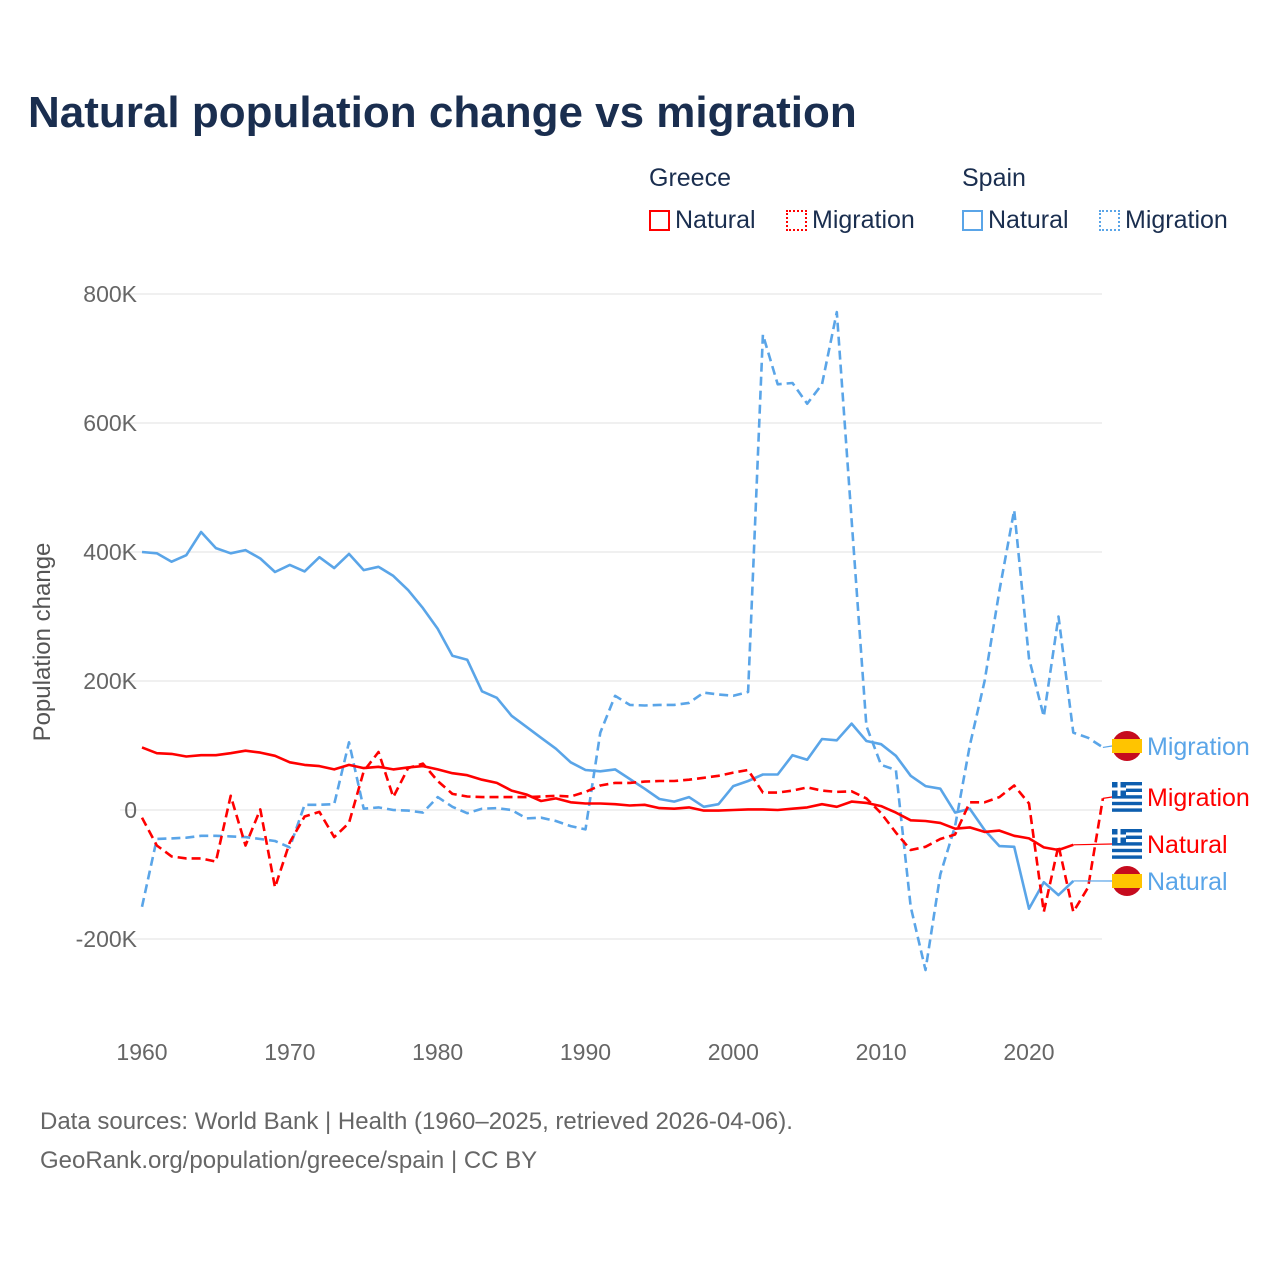 The image size is (1280, 1280). I want to click on y-tick-label: 0, so click(130, 810).